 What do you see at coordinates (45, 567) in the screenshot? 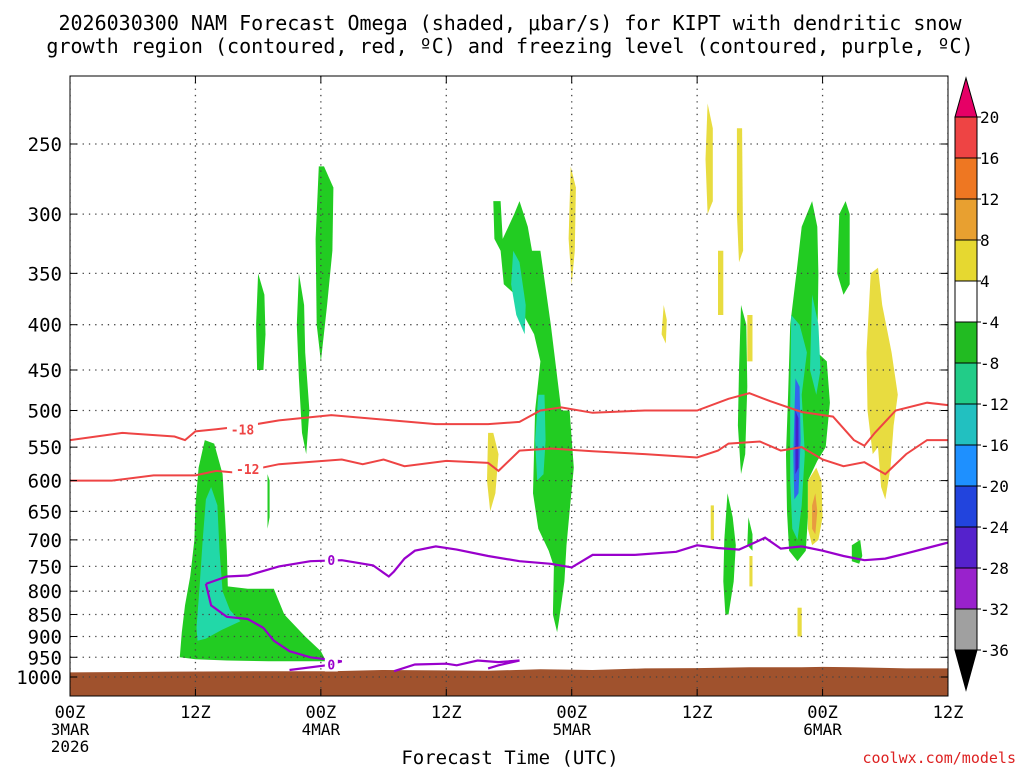
I see `y-tick-label: 750` at bounding box center [45, 567].